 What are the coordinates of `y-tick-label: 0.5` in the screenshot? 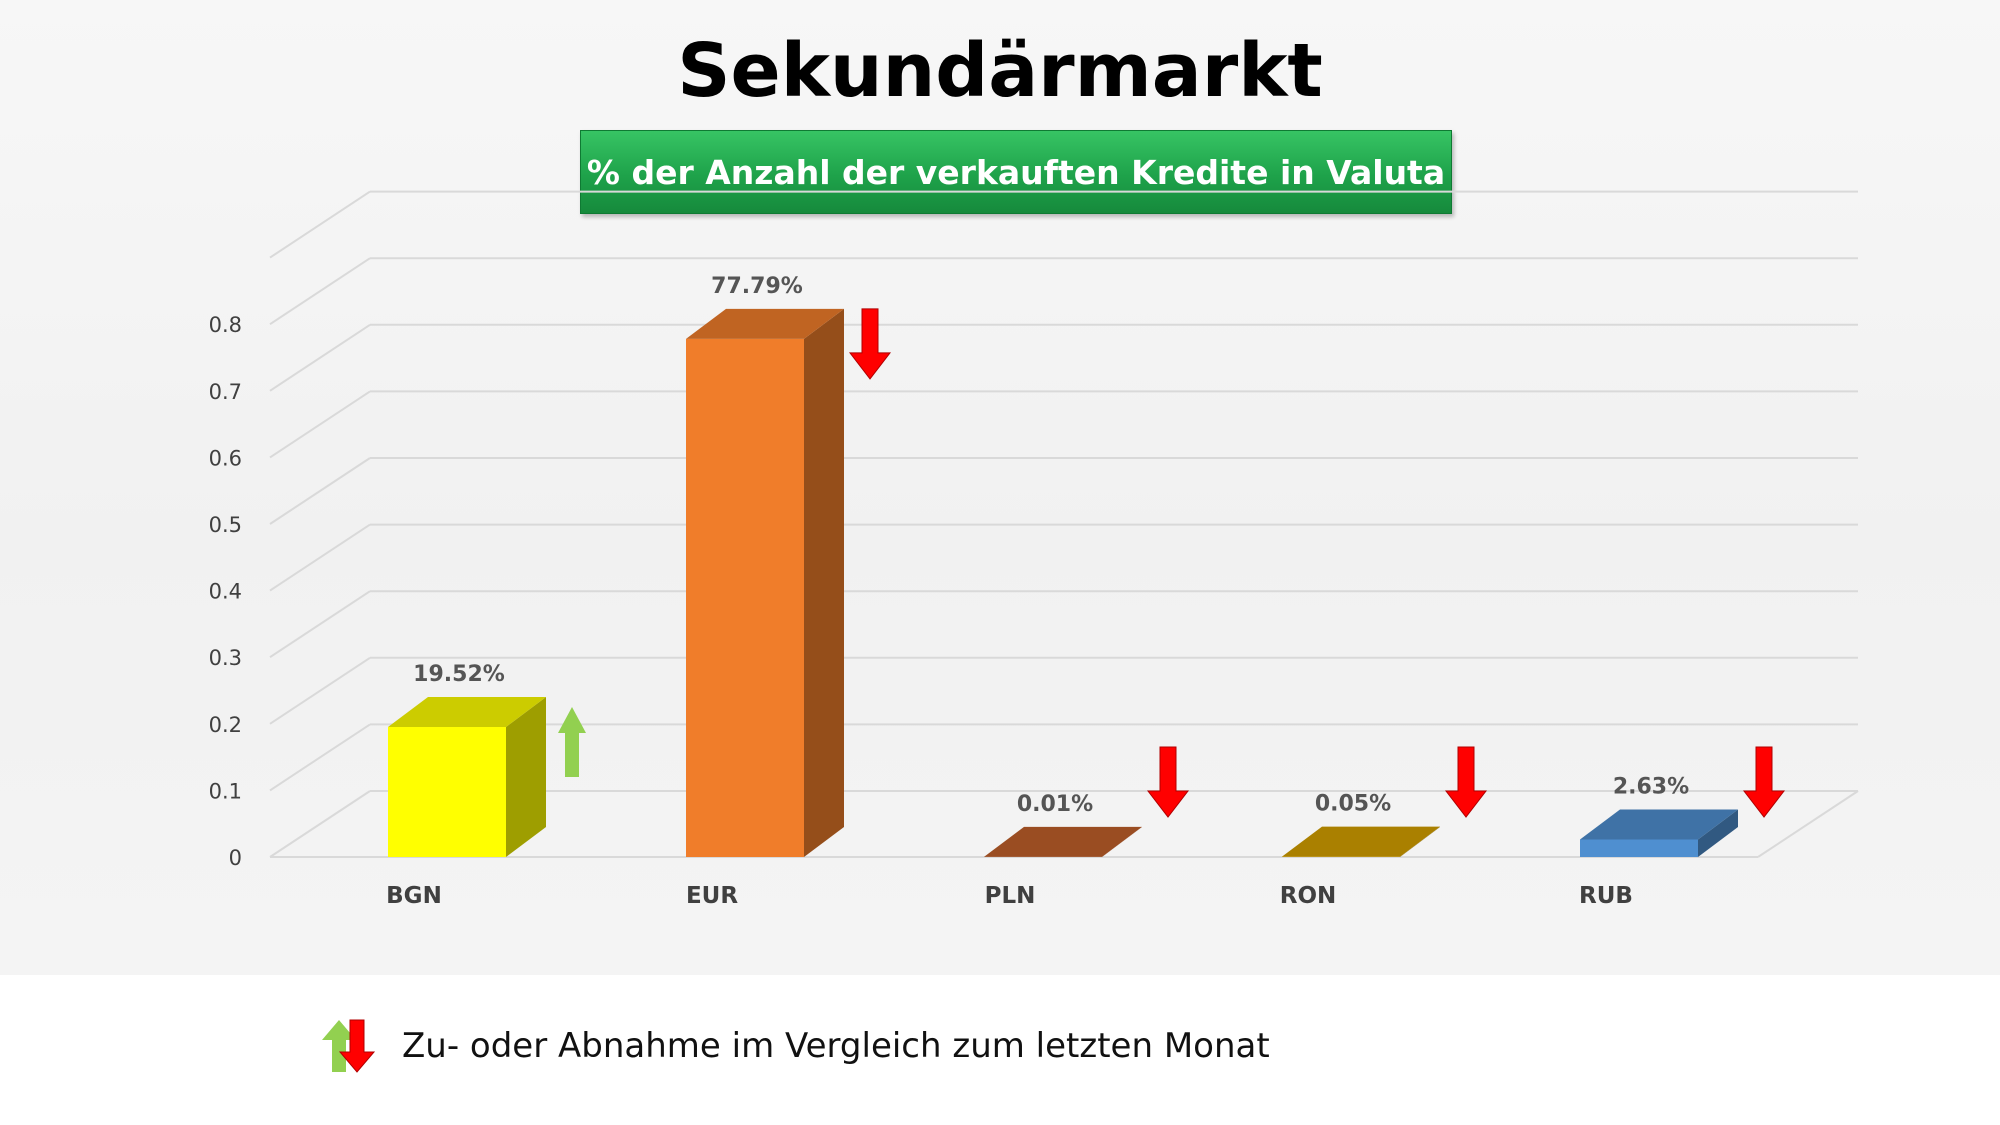 It's located at (225, 525).